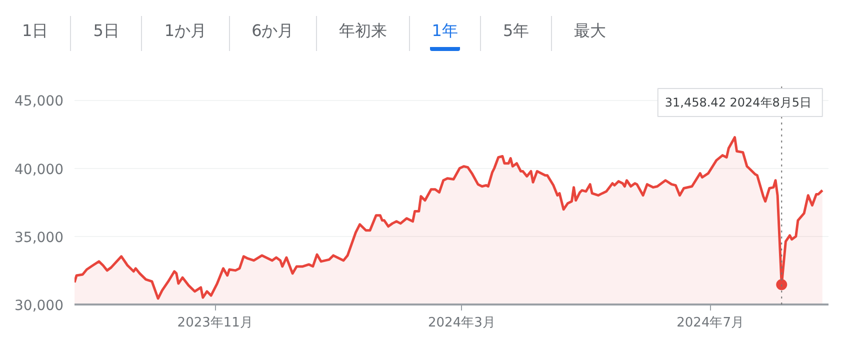 Image resolution: width=854 pixels, height=346 pixels. Describe the element at coordinates (738, 103) in the screenshot. I see `annotation: 31,458.42 2024年8月5日` at that location.